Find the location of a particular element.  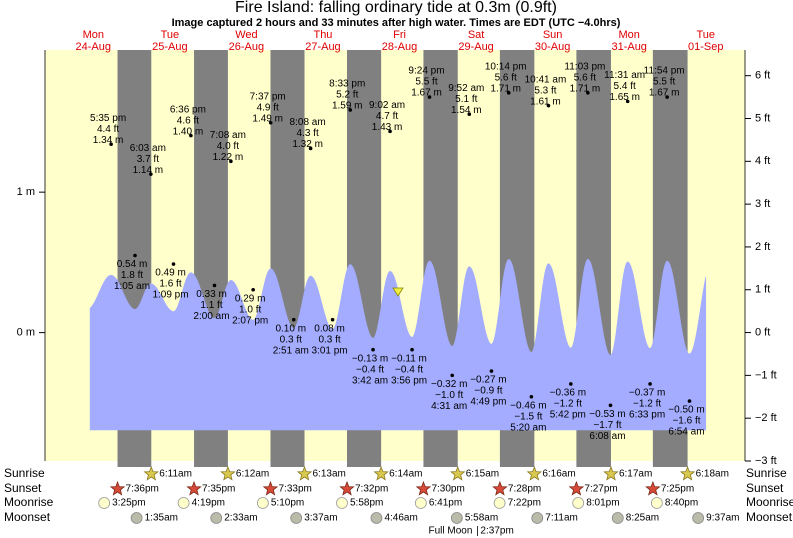

day-date: 28-Aug is located at coordinates (399, 47).